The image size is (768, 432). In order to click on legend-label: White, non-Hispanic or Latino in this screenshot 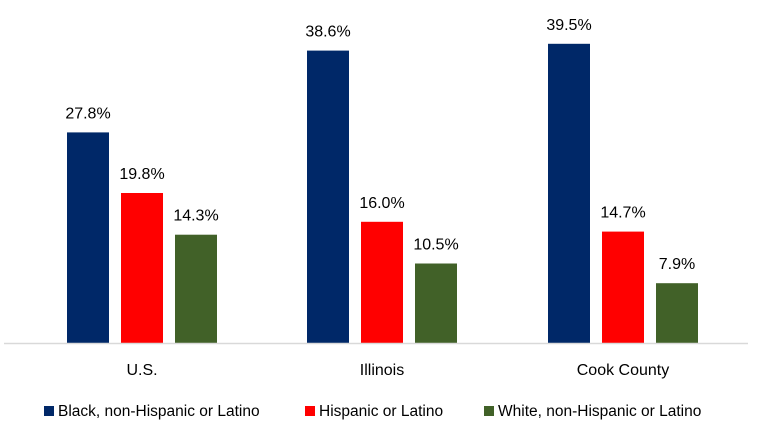, I will do `click(599, 411)`.